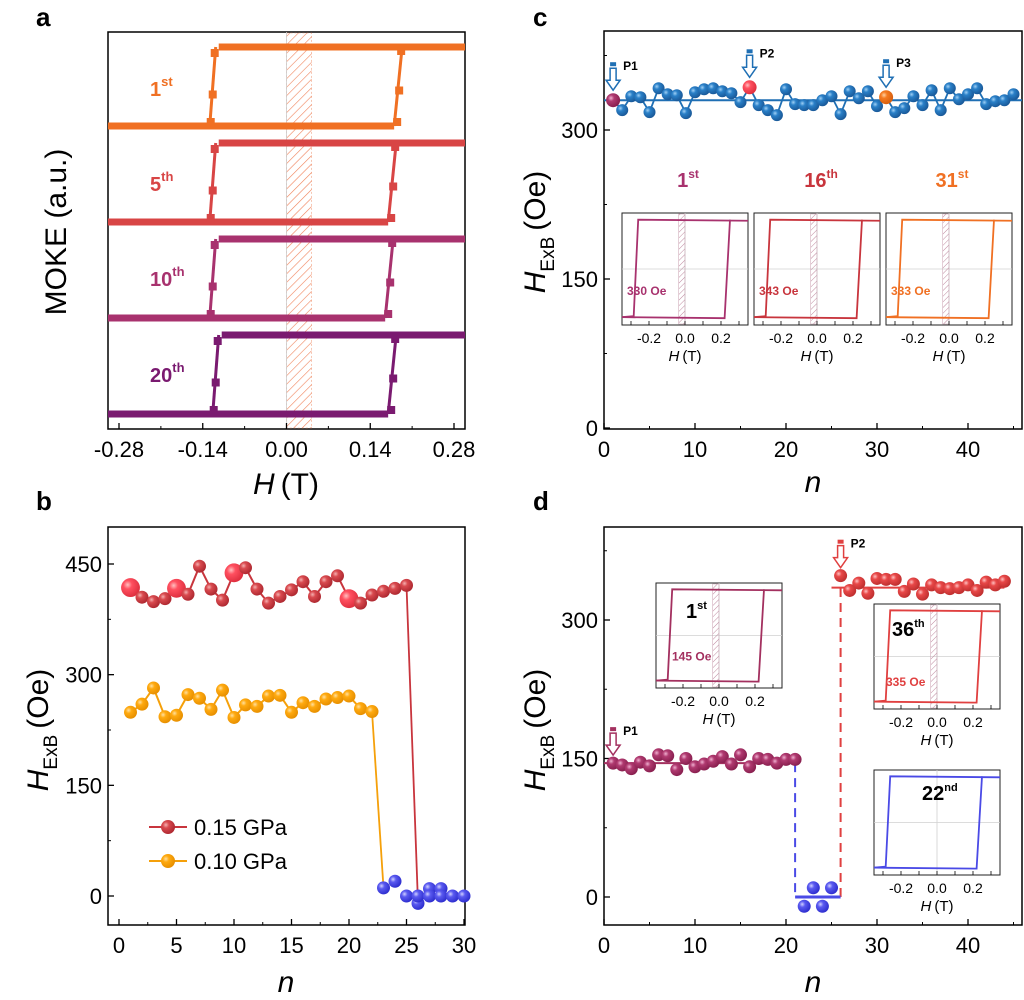  I want to click on y-axis-title-c: HExB (Oe), so click(539, 232).